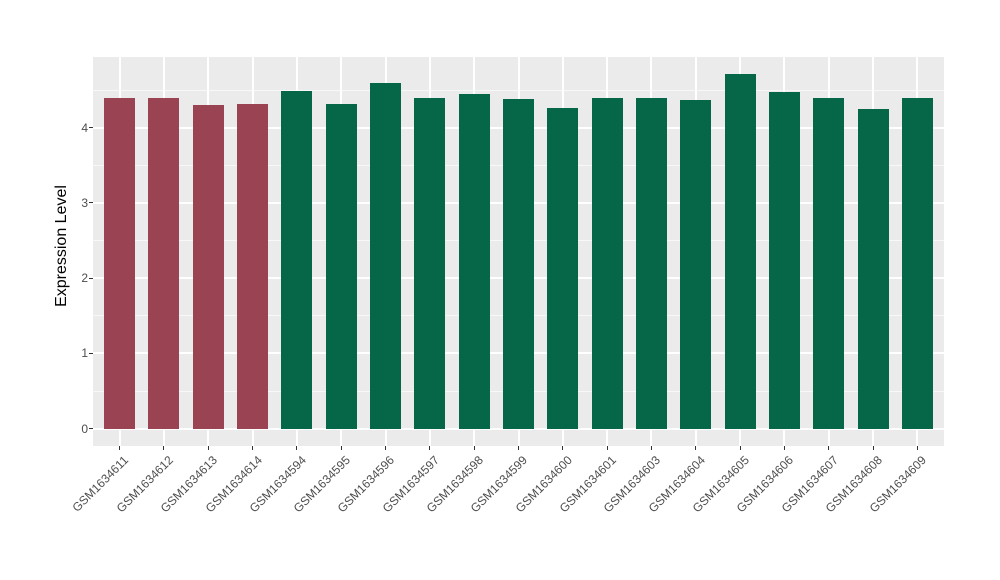 Image resolution: width=1000 pixels, height=580 pixels. I want to click on bar-GSM1634612, so click(164, 263).